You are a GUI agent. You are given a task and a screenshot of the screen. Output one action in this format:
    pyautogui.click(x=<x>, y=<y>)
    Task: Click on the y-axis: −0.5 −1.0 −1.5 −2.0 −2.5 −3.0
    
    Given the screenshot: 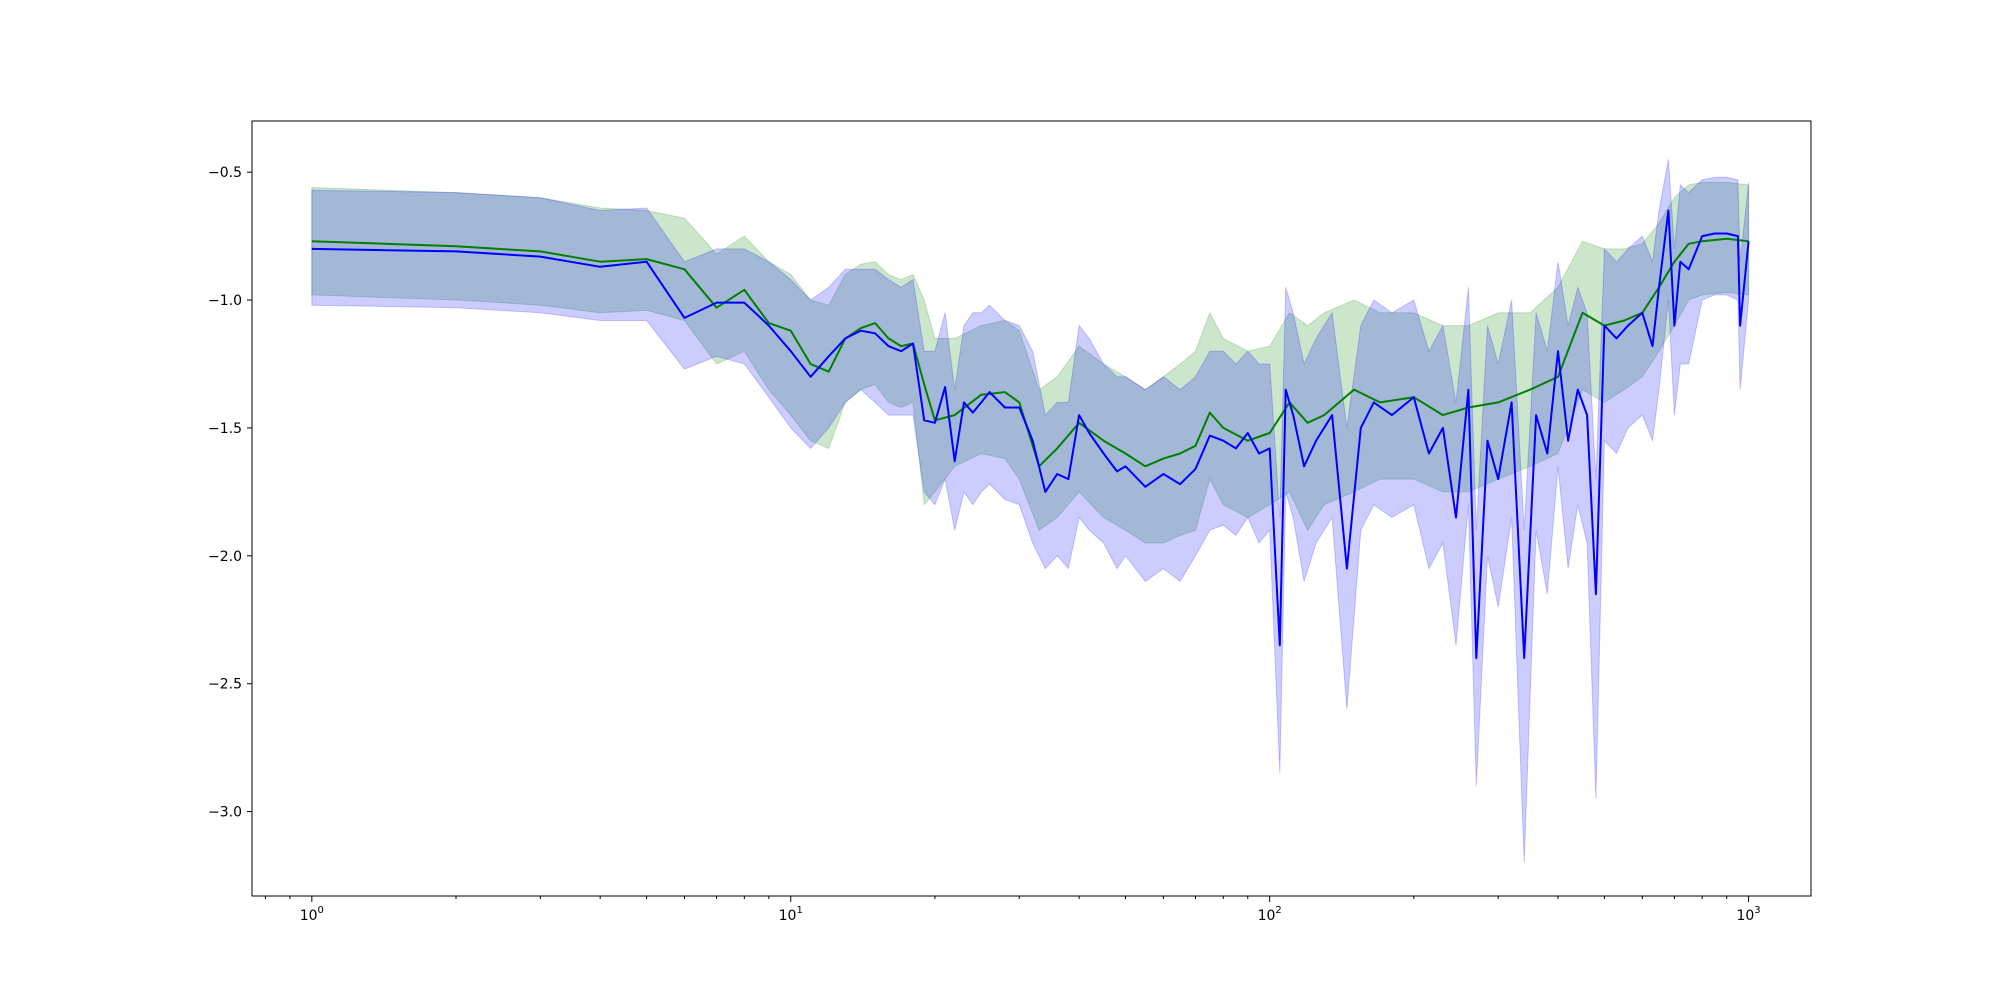 What is the action you would take?
    pyautogui.click(x=230, y=493)
    